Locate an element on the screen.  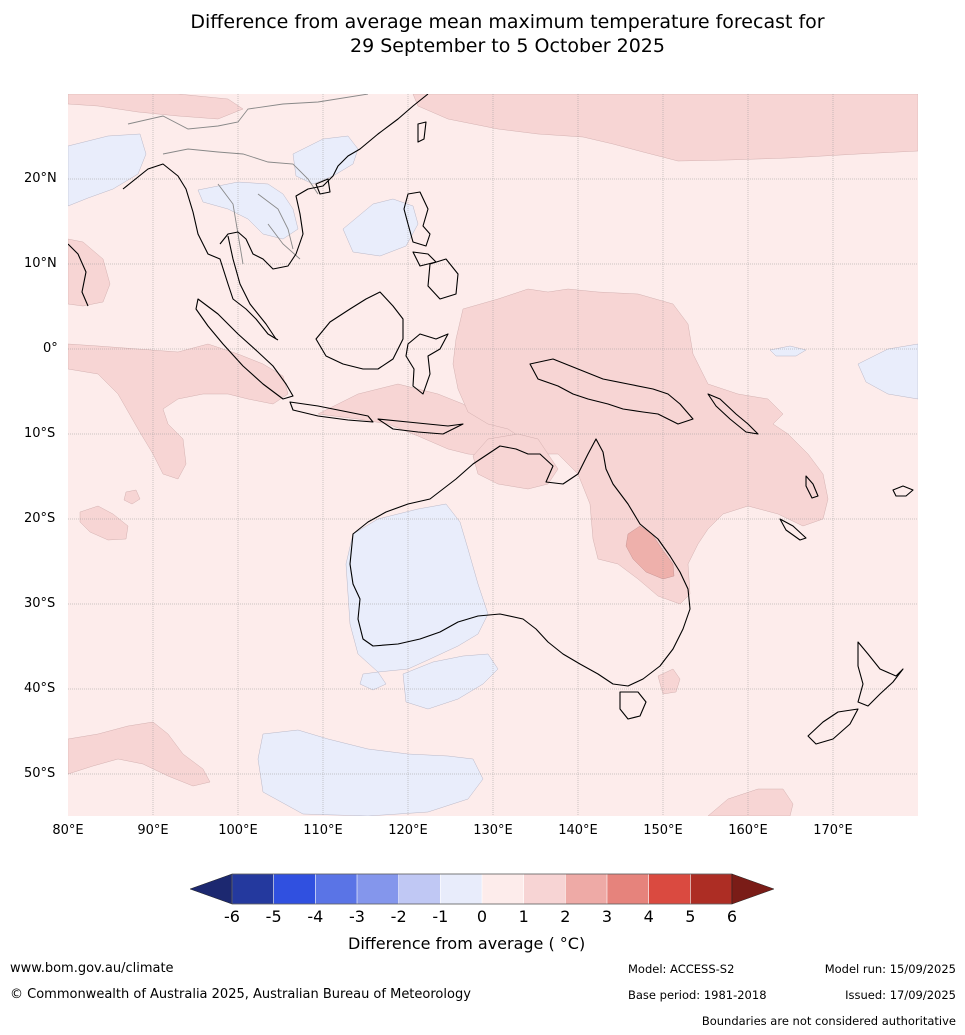
coast-australia is located at coordinates (520, 562).